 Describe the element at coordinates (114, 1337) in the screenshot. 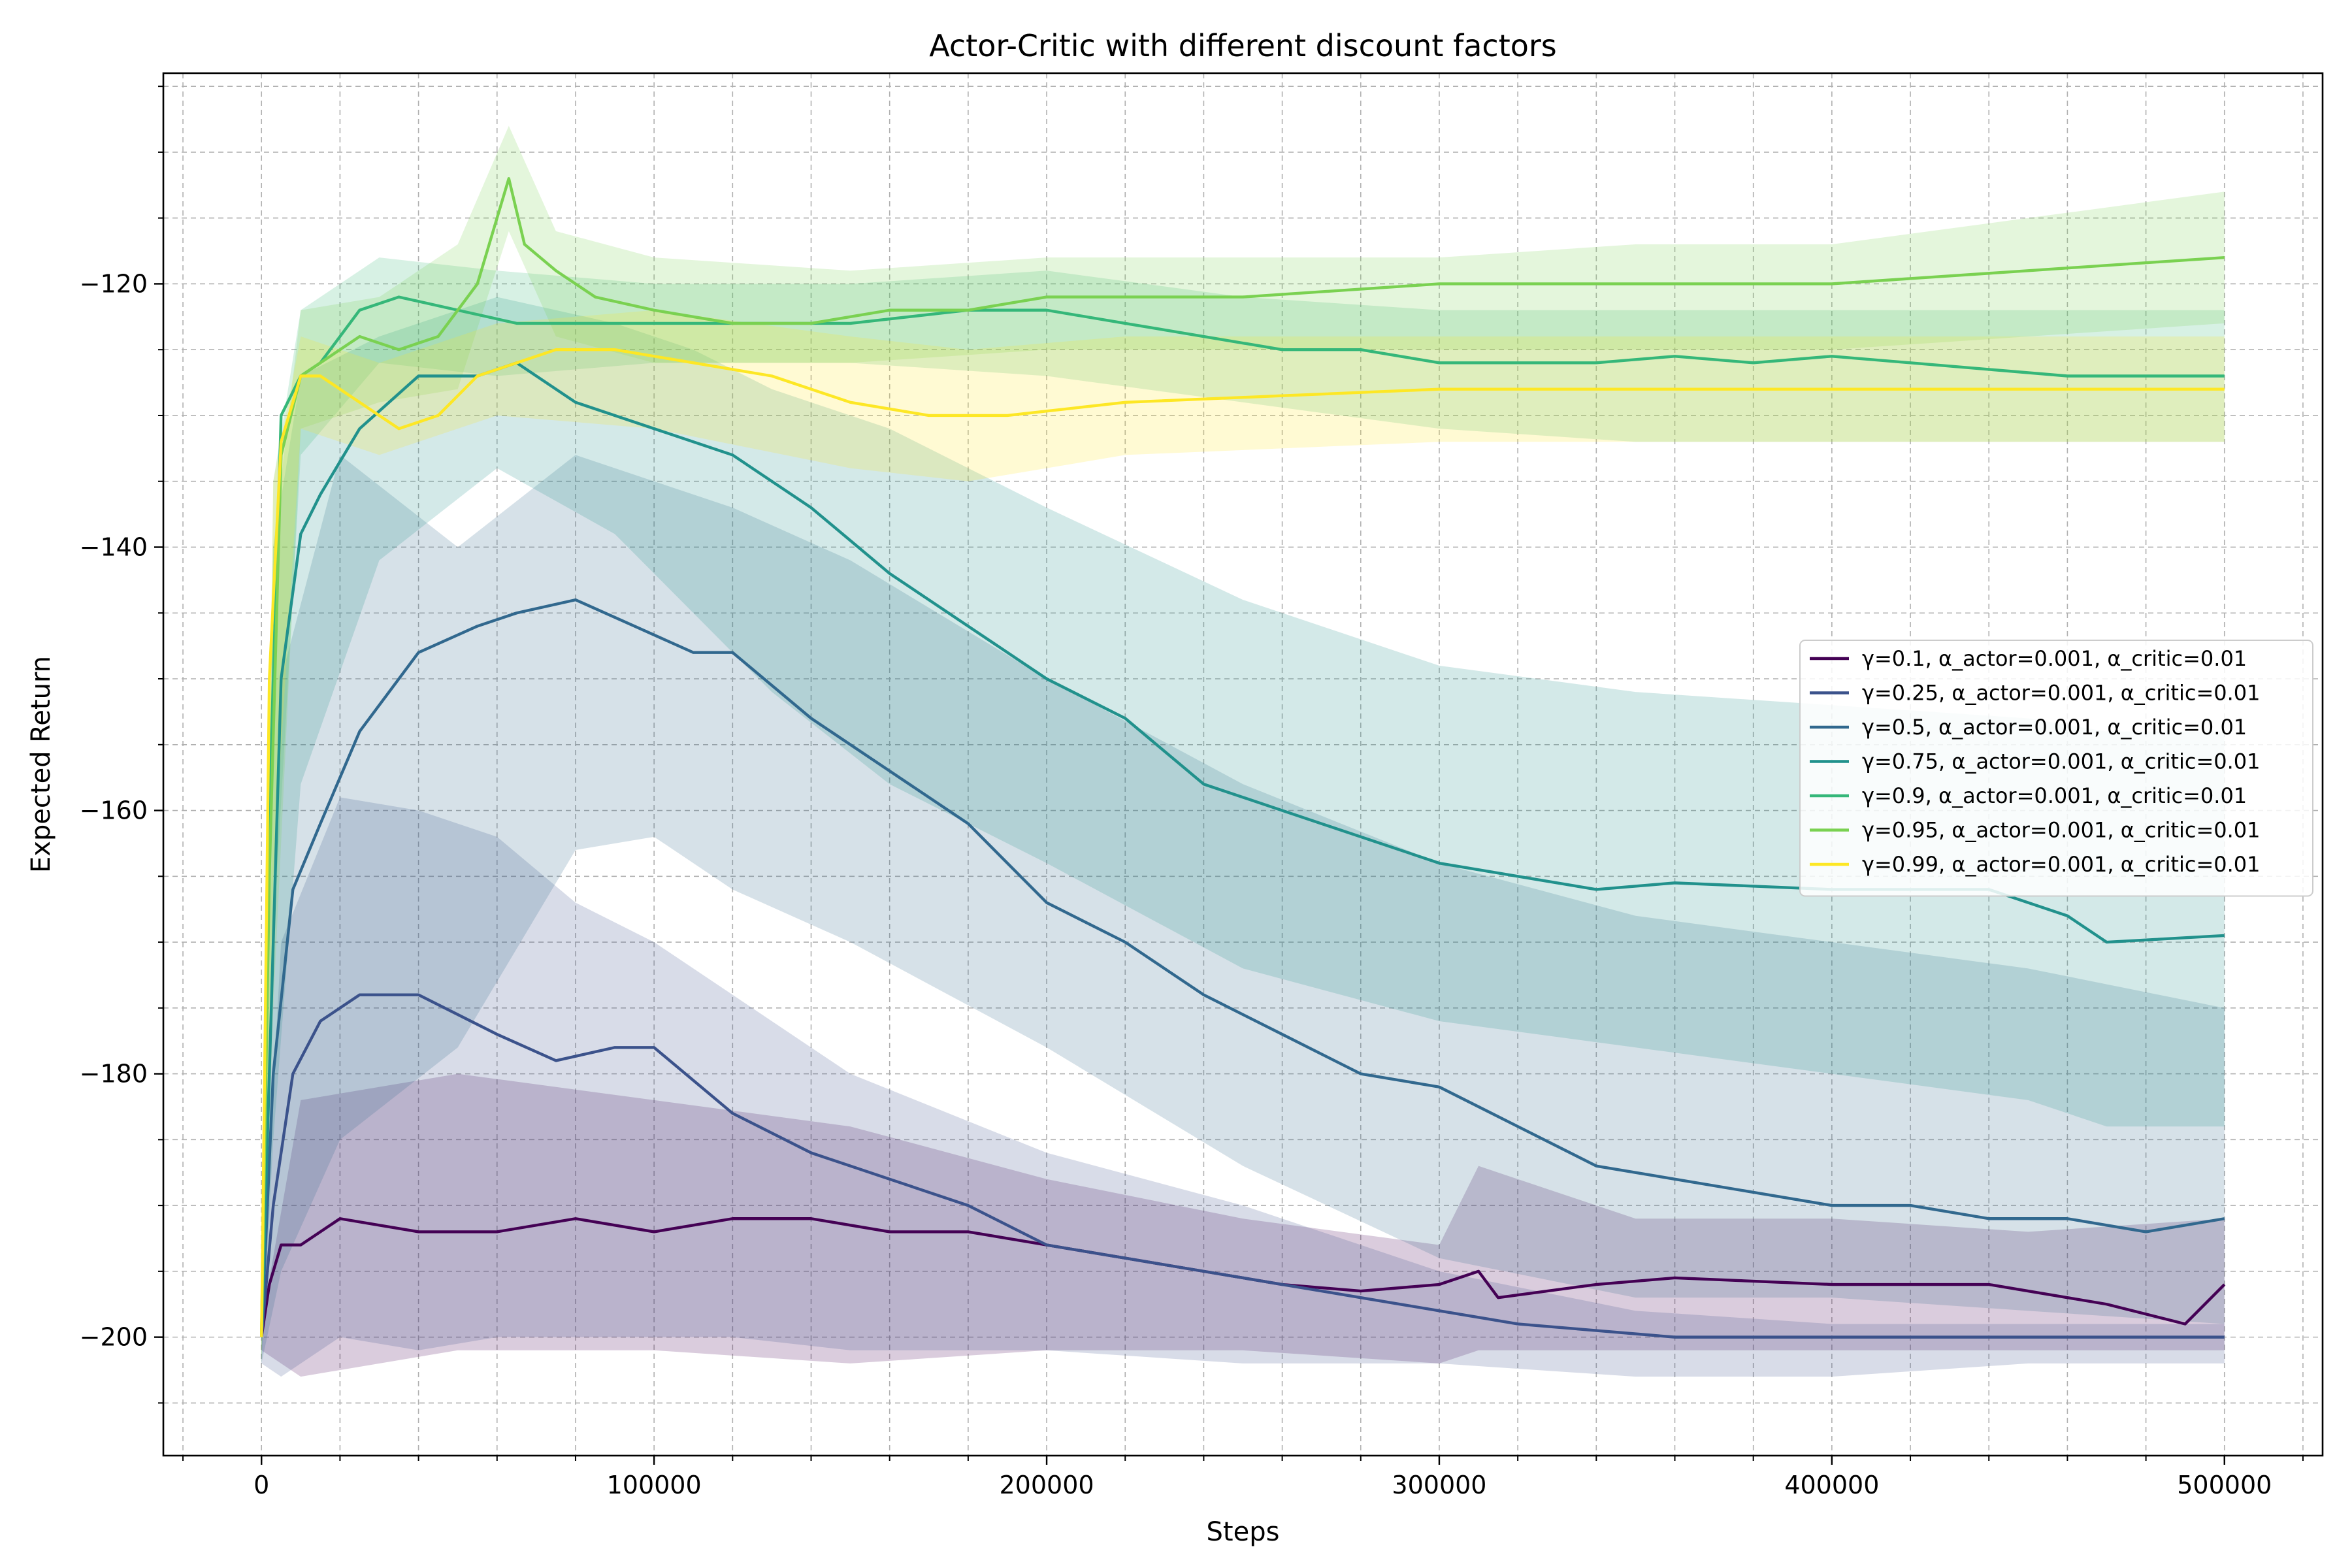

I see `y-tick-label: −200` at that location.